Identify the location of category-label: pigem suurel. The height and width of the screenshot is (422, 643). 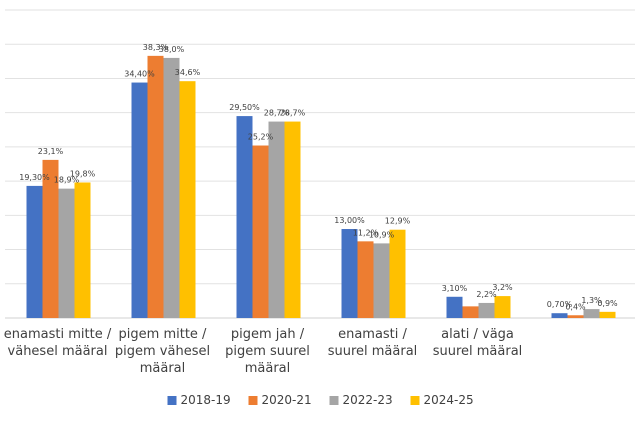
(267, 351).